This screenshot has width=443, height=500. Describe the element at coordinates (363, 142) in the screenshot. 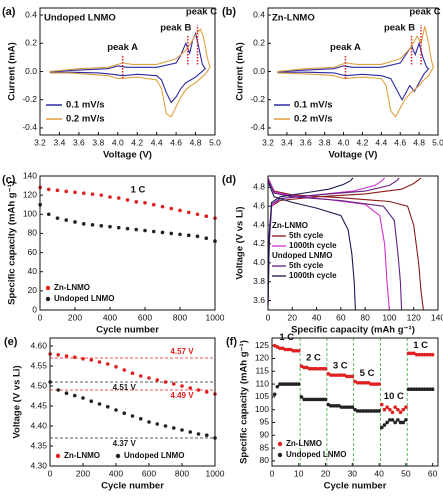

I see `x-tick-label: 4.2` at that location.